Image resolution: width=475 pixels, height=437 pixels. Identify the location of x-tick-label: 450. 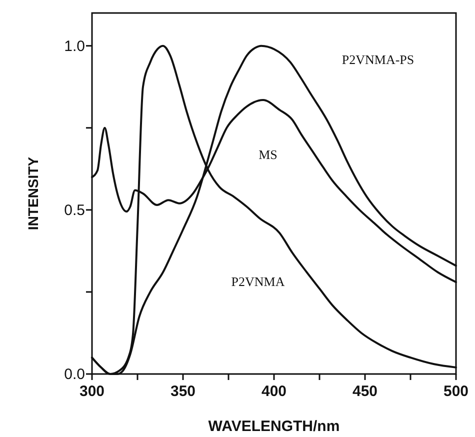
(365, 391).